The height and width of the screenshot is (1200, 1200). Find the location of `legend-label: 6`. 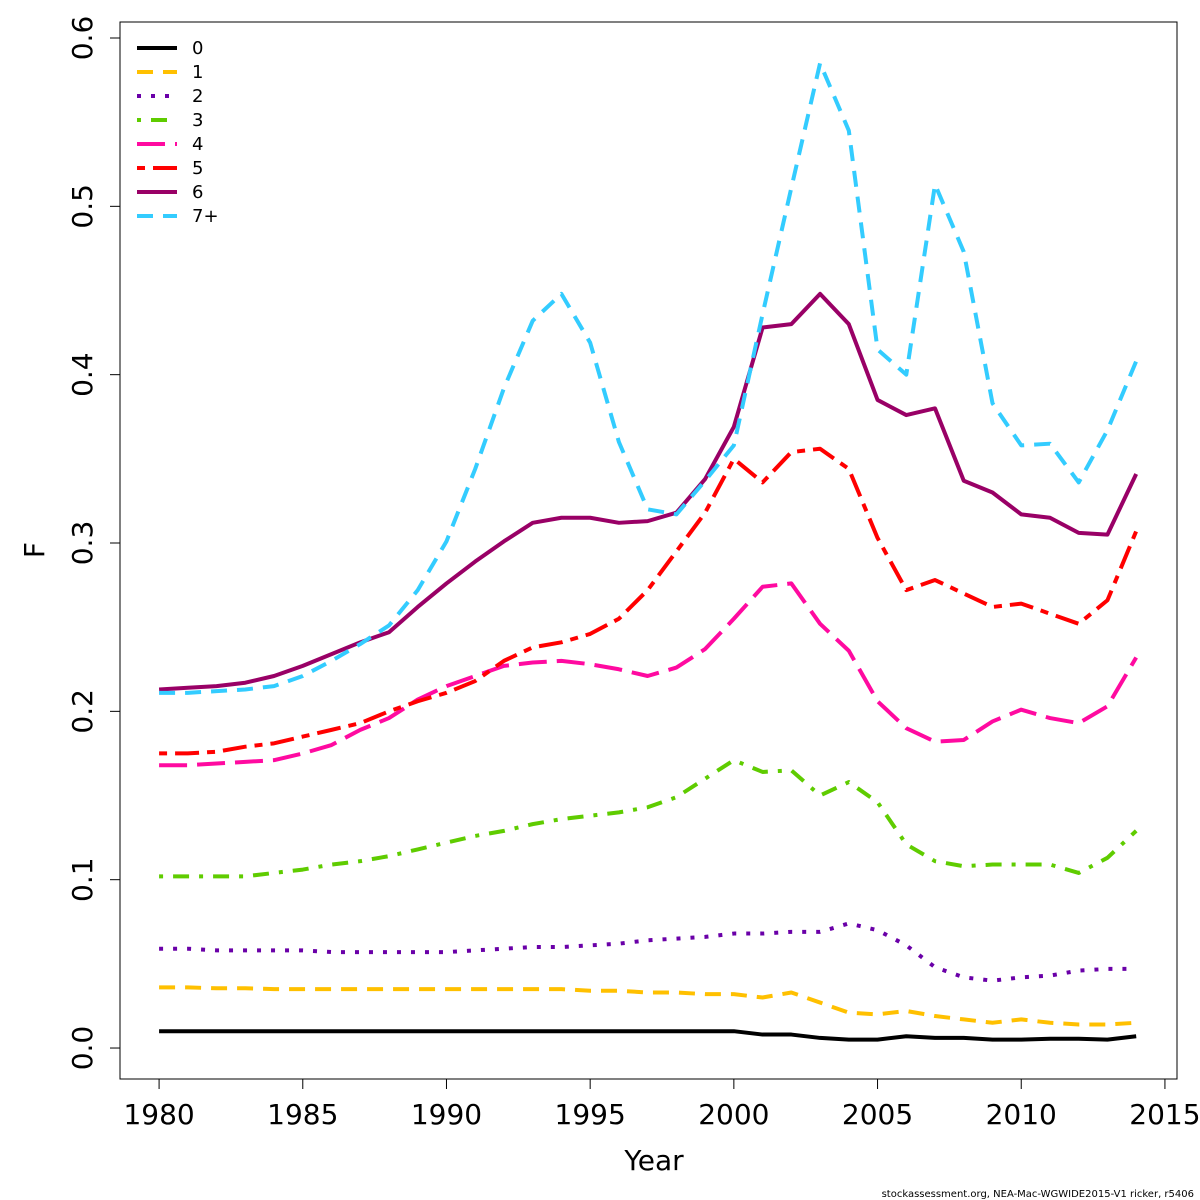

legend-label: 6 is located at coordinates (197, 192).